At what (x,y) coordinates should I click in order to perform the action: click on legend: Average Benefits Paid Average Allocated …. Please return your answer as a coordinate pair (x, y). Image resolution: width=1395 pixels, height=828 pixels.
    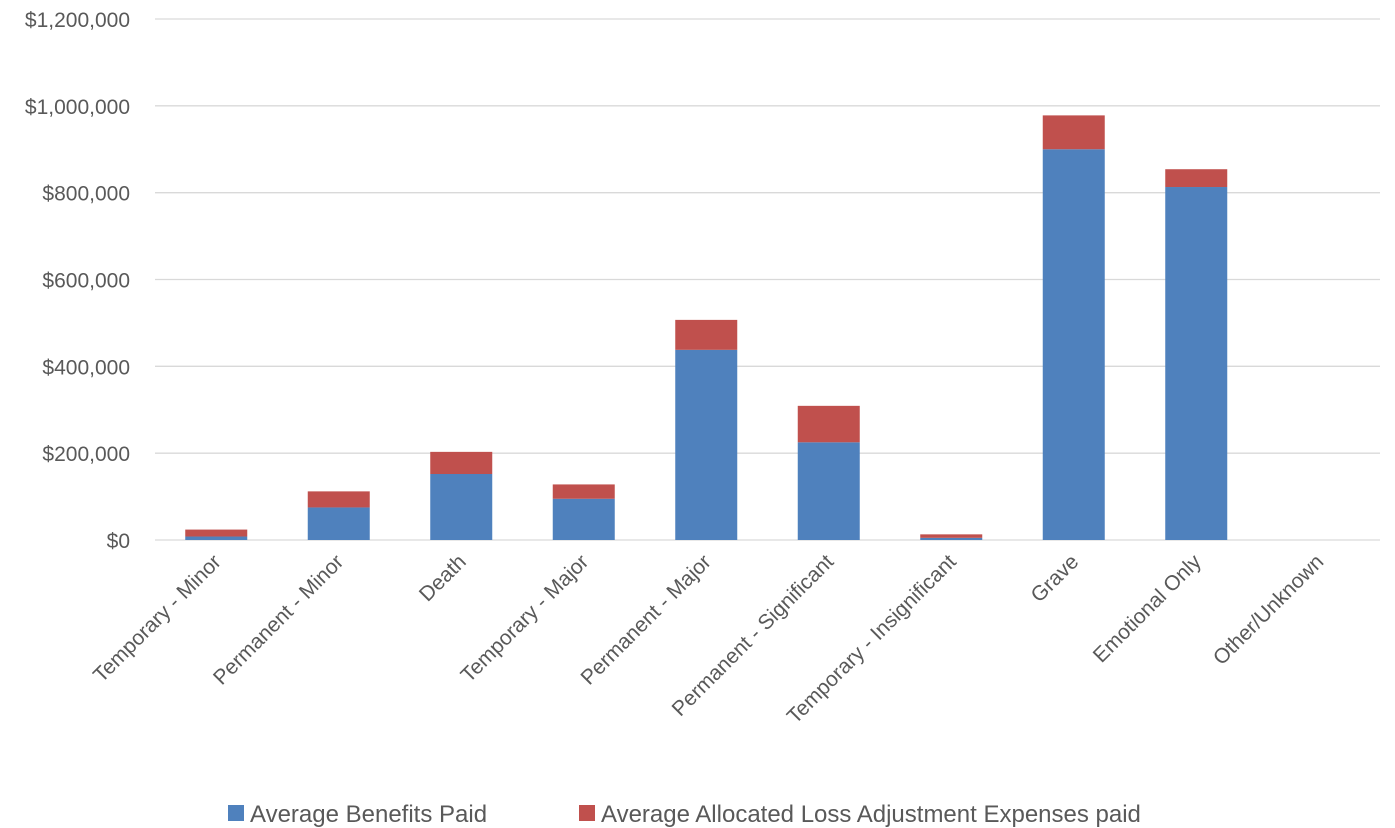
    Looking at the image, I should click on (684, 814).